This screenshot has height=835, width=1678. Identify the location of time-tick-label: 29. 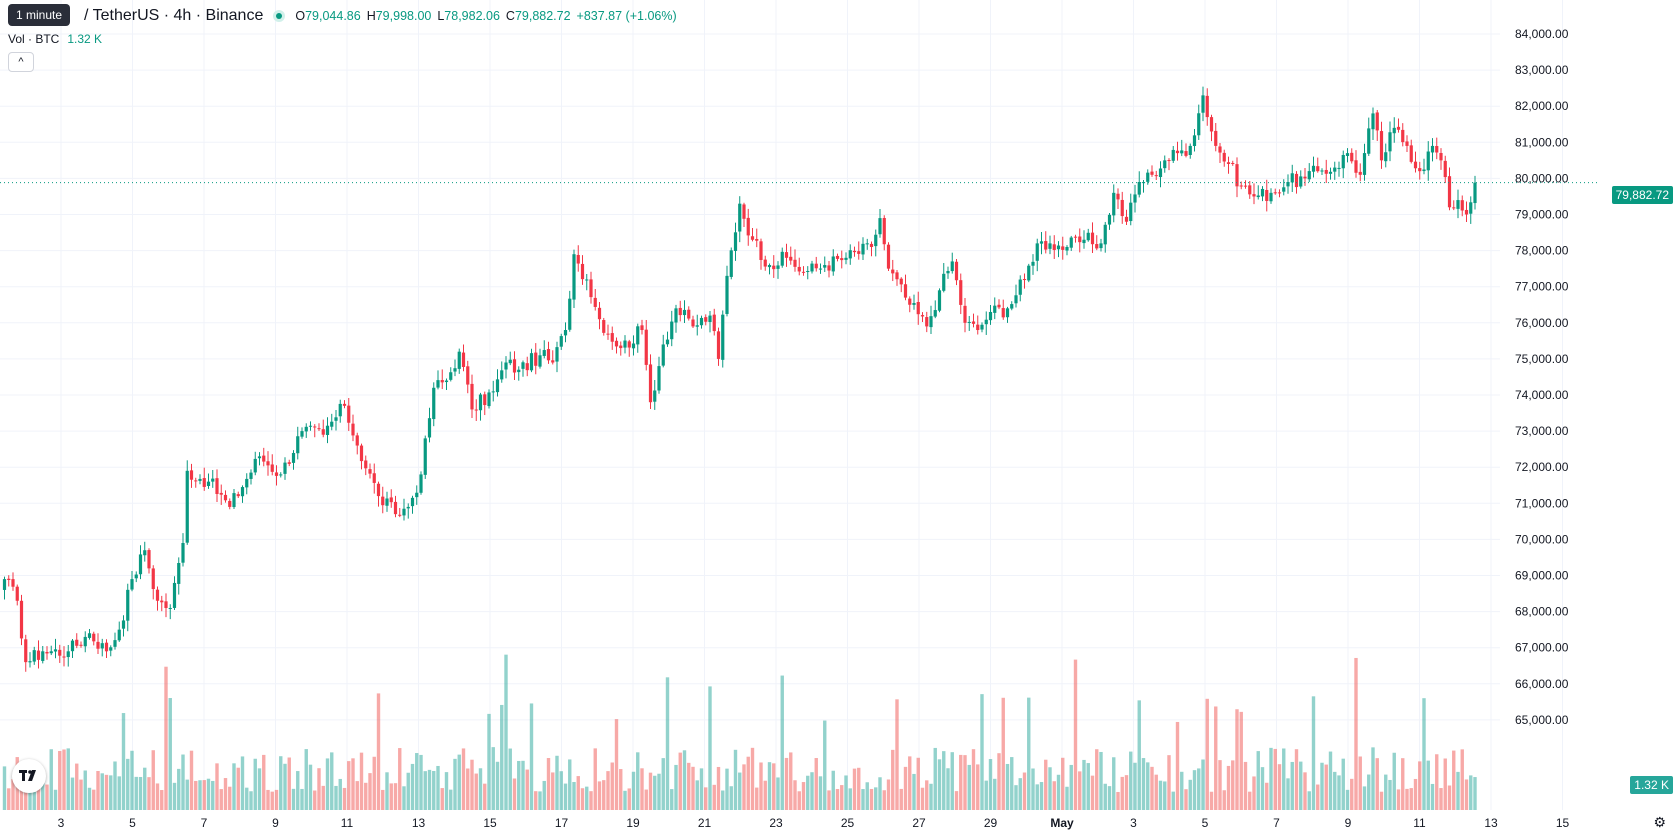
(991, 823).